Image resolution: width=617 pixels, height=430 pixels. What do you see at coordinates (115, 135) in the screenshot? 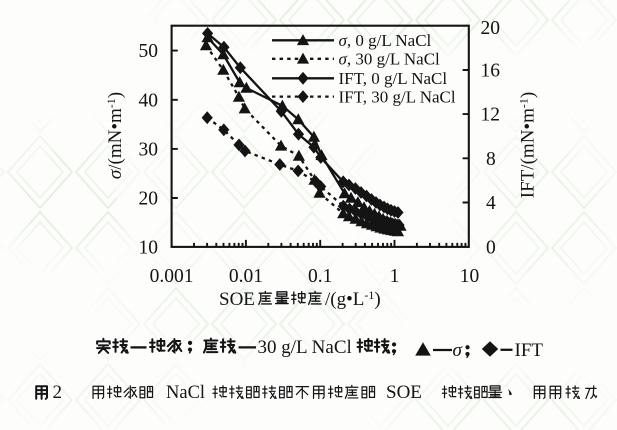
I see `svg-text: σ/(mN•m-1)` at bounding box center [115, 135].